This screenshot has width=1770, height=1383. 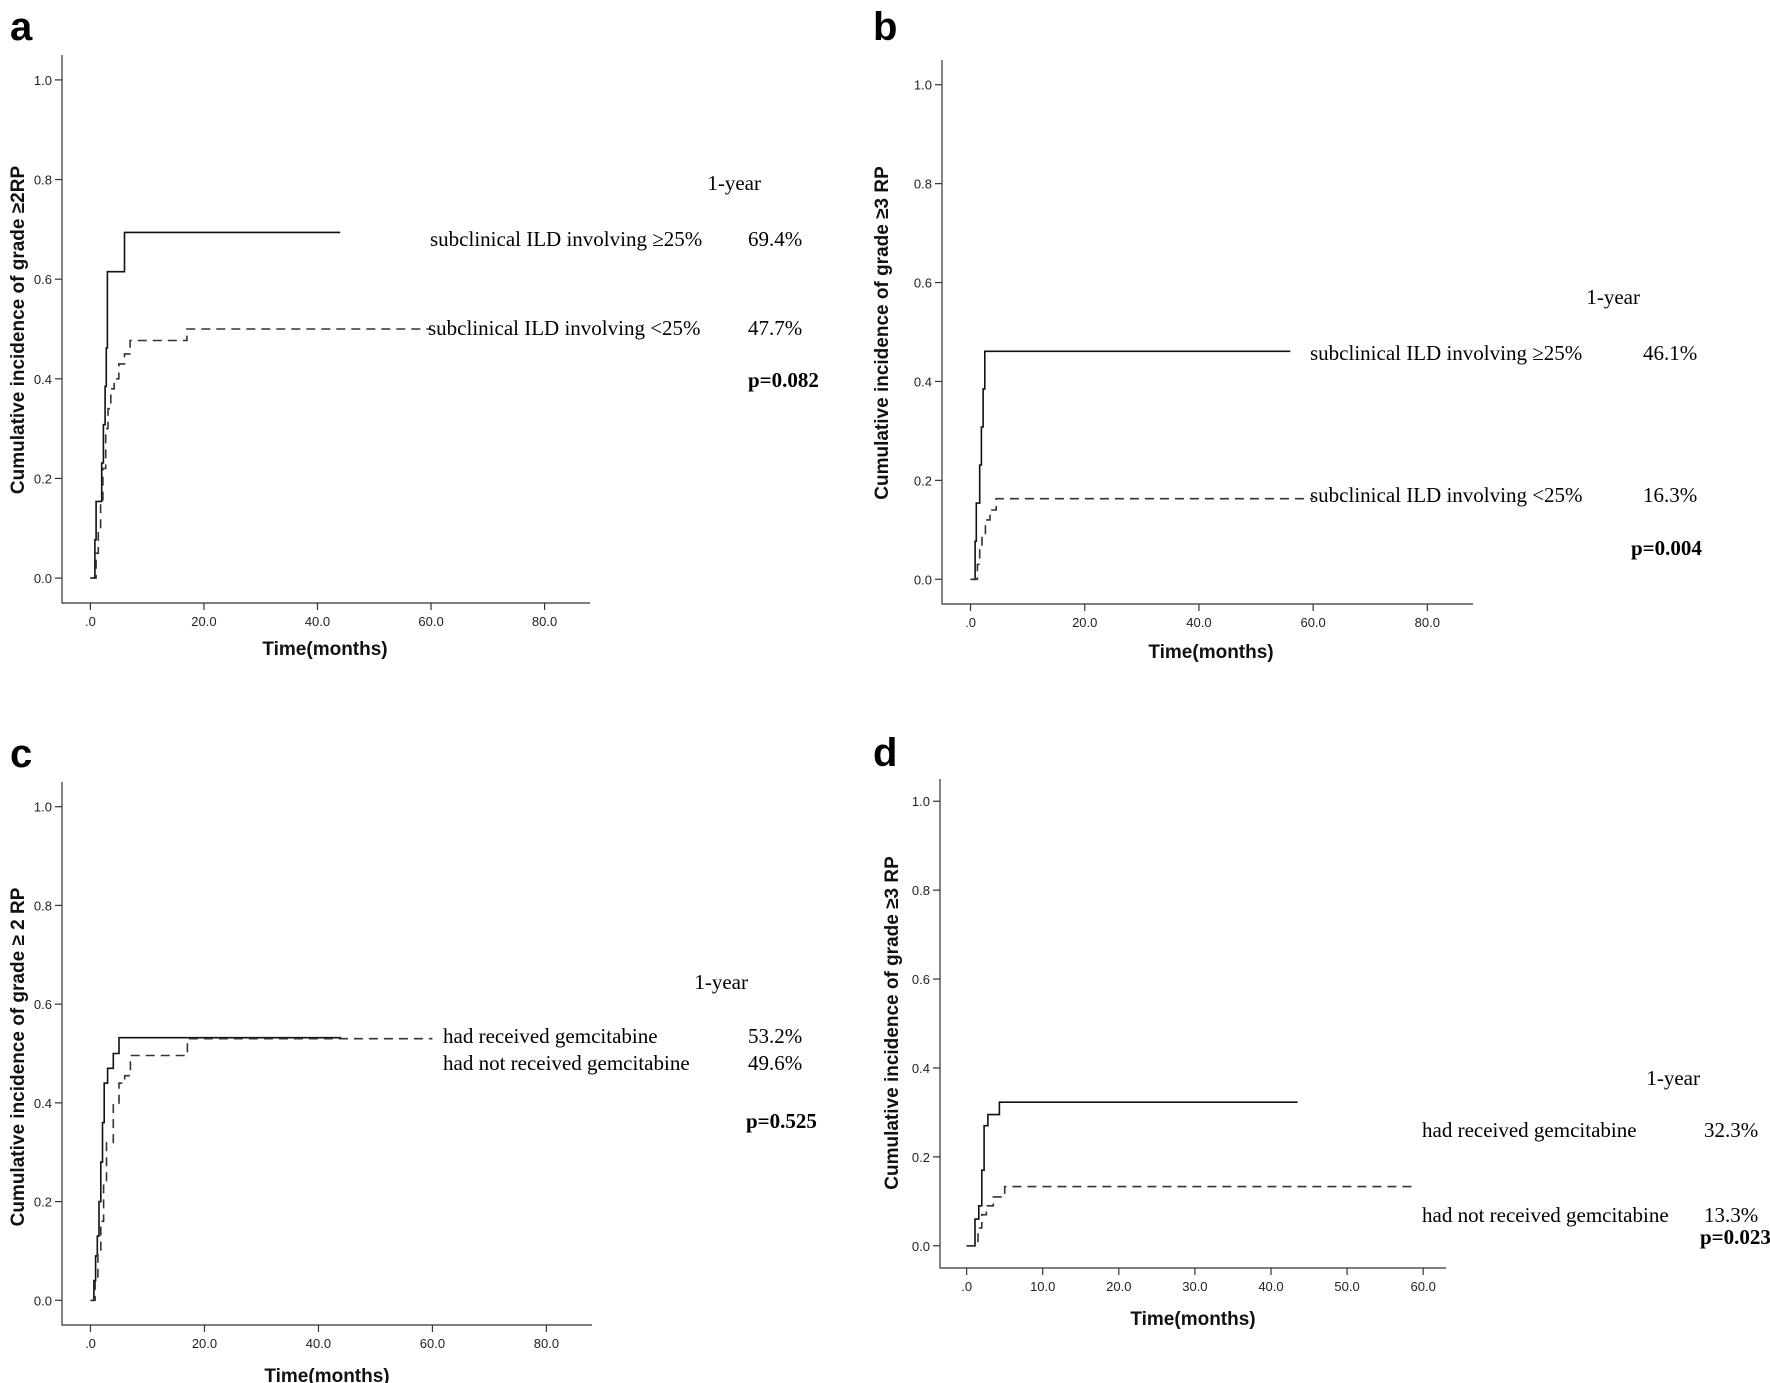 I want to click on y-axis-title: Cumulative incidence of grade ≥ 2 RP, so click(x=18, y=1056).